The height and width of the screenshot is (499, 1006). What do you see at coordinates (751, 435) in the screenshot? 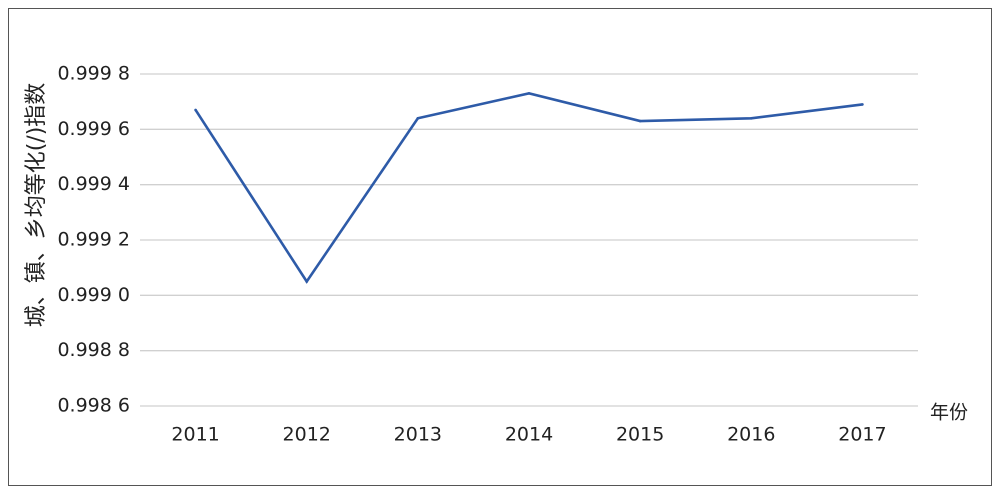
I see `x-tick-label: 2016` at bounding box center [751, 435].